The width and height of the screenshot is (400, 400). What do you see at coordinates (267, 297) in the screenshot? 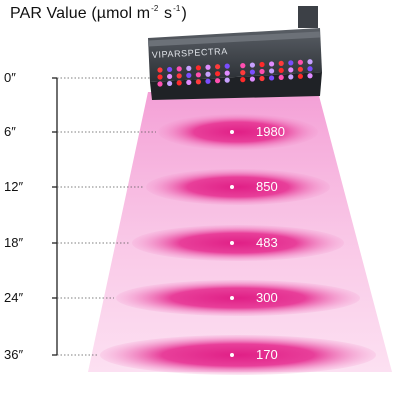
I see `par-value-label: 300` at bounding box center [267, 297].